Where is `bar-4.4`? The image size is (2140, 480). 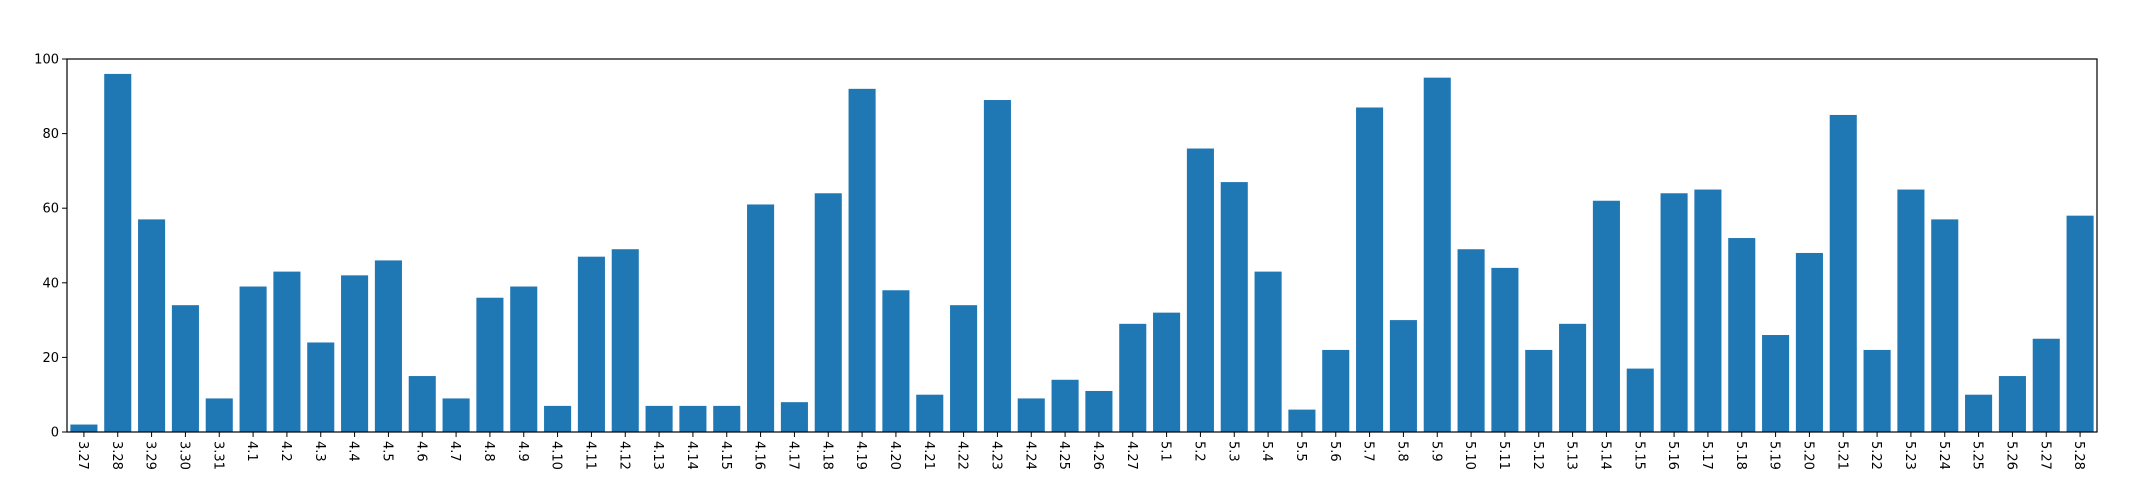 bar-4.4 is located at coordinates (355, 353).